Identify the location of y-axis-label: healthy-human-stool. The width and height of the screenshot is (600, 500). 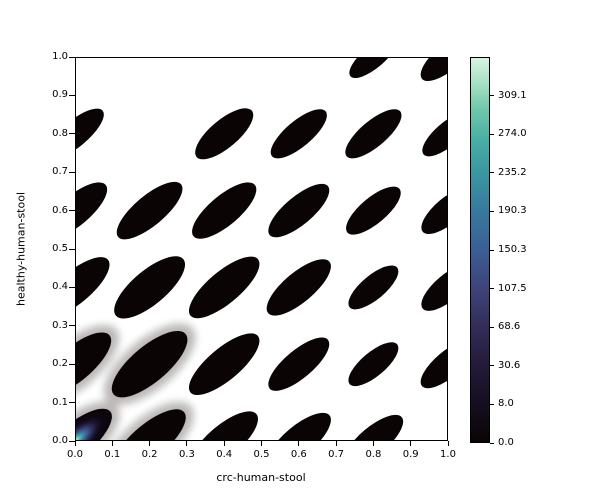
(21, 249).